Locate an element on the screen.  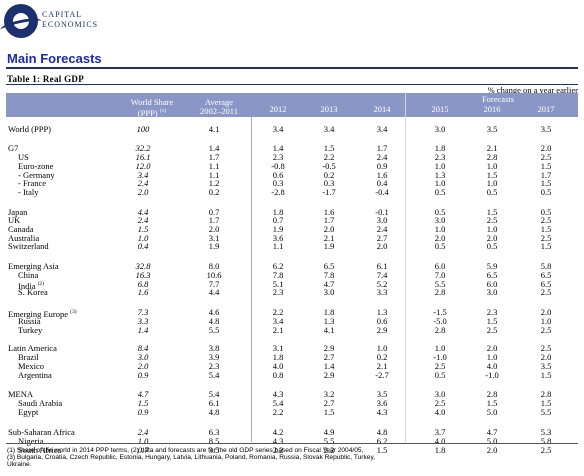
capital-economics-logo: CAPITAL ECONOMICS is located at coordinates (56, 22).